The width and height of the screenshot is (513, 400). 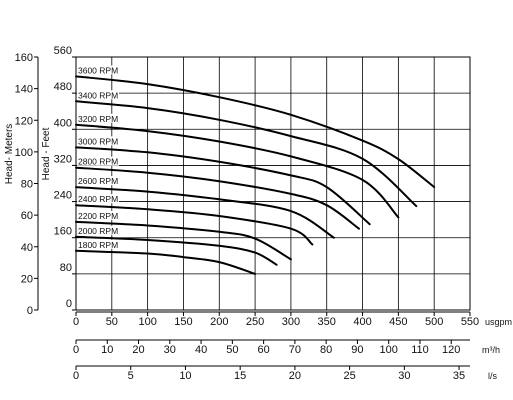 I want to click on curve-2400-rpm, so click(x=194, y=225).